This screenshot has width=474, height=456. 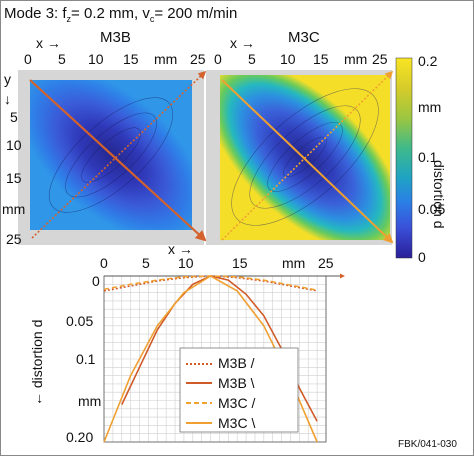 What do you see at coordinates (110, 13) in the screenshot?
I see `fz-value: = 0.2 mm, v` at bounding box center [110, 13].